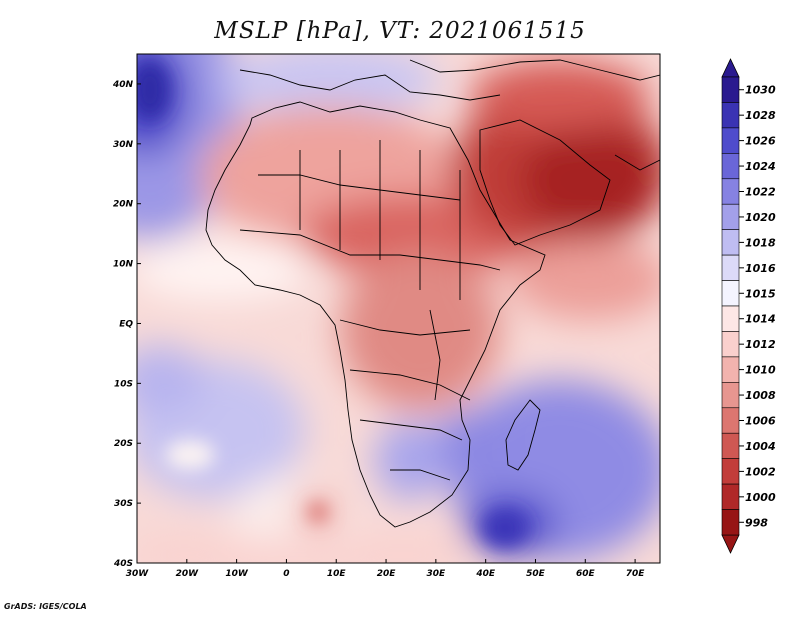 The height and width of the screenshot is (618, 800). I want to click on lat-tick-label: 10N, so click(123, 265).